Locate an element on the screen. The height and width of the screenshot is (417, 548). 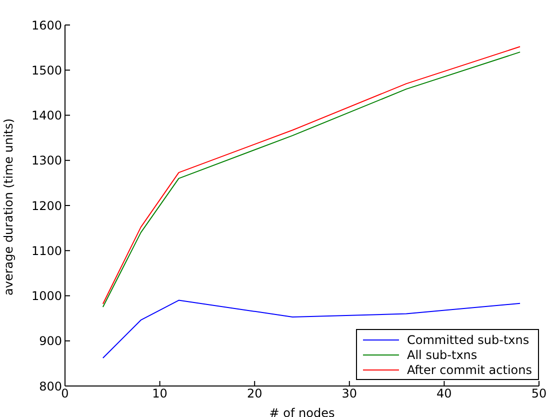
x-axis-title: # of nodes is located at coordinates (302, 411).